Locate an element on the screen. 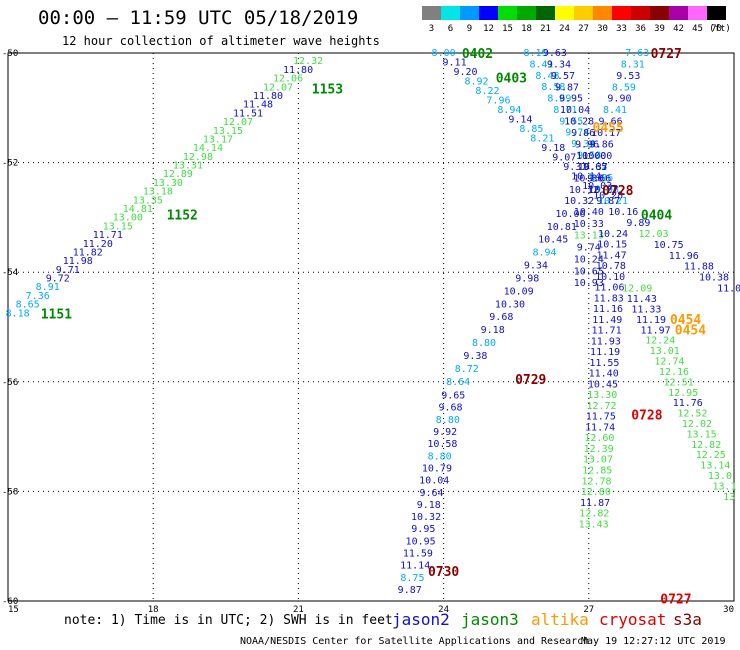 The height and width of the screenshot is (650, 740). swh-value: 11.06 is located at coordinates (609, 288).